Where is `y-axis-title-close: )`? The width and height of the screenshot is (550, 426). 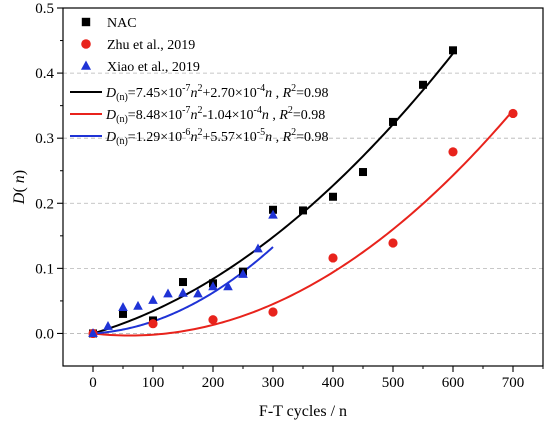 y-axis-title-close: ) is located at coordinates (19, 172).